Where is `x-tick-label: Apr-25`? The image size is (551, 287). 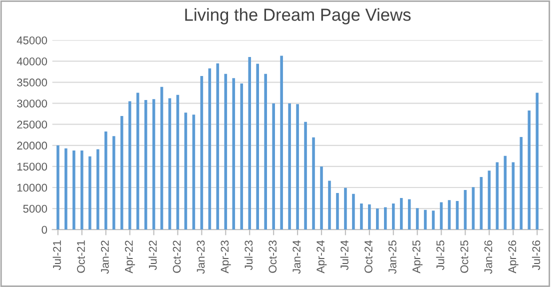
x-tick-label: Apr-25 is located at coordinates (417, 257).